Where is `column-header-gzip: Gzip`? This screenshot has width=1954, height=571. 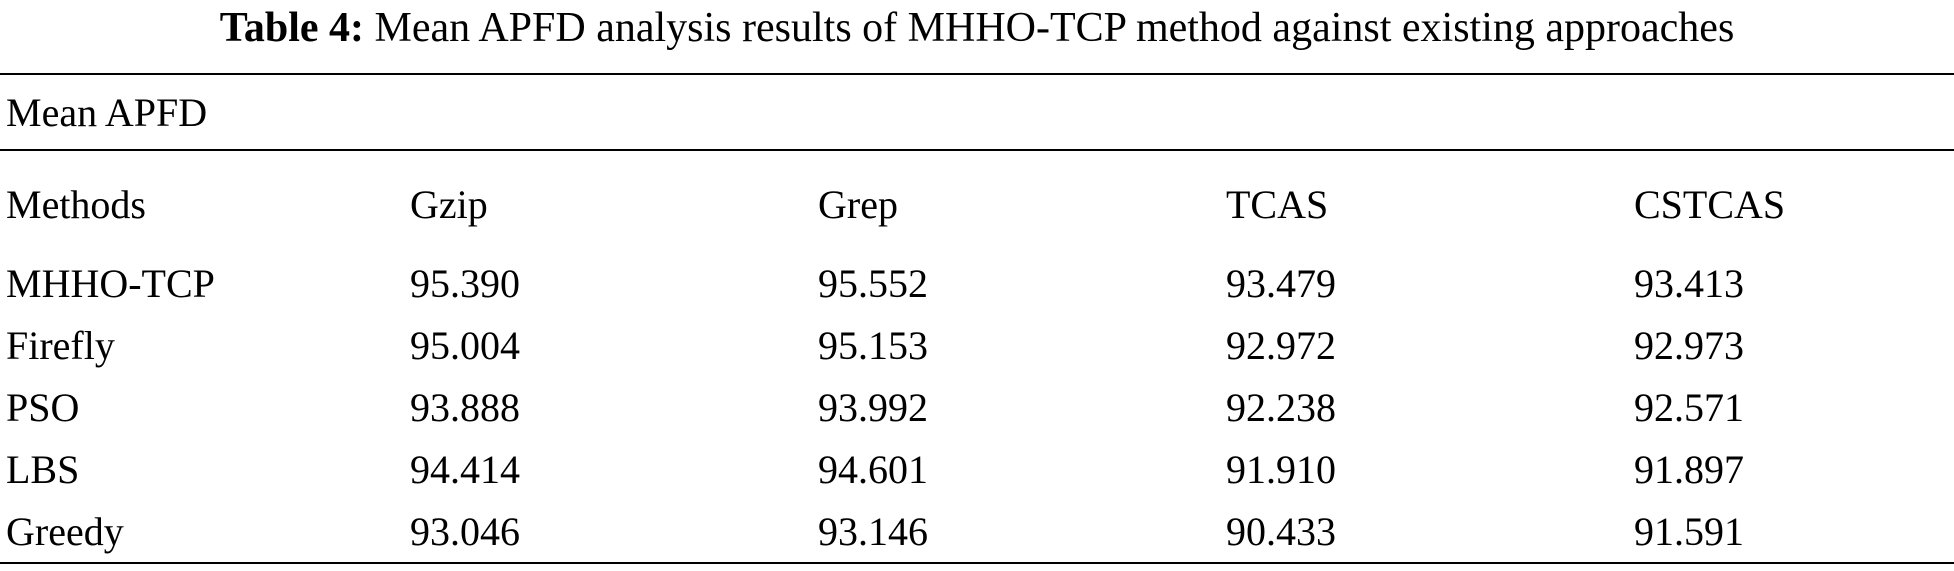 column-header-gzip: Gzip is located at coordinates (449, 204).